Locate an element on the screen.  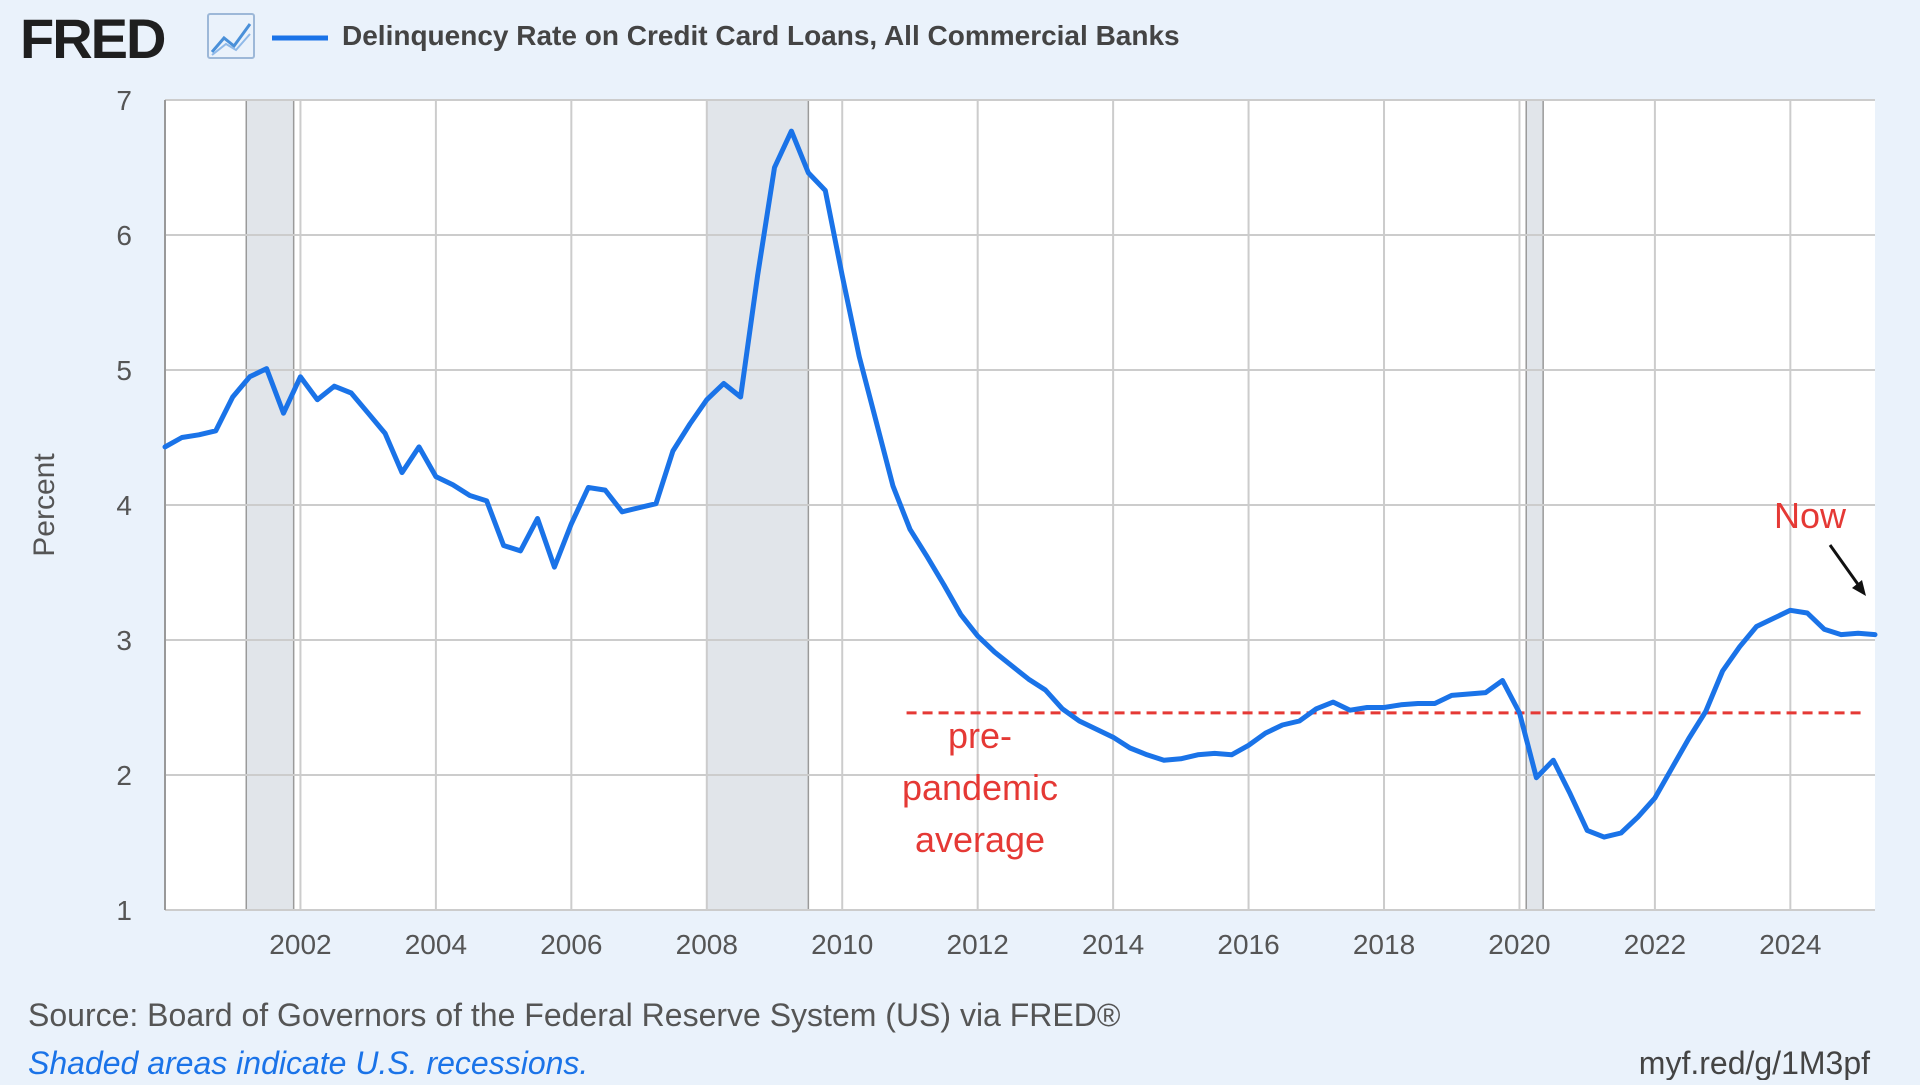
fred-logo: FRED is located at coordinates (92, 38).